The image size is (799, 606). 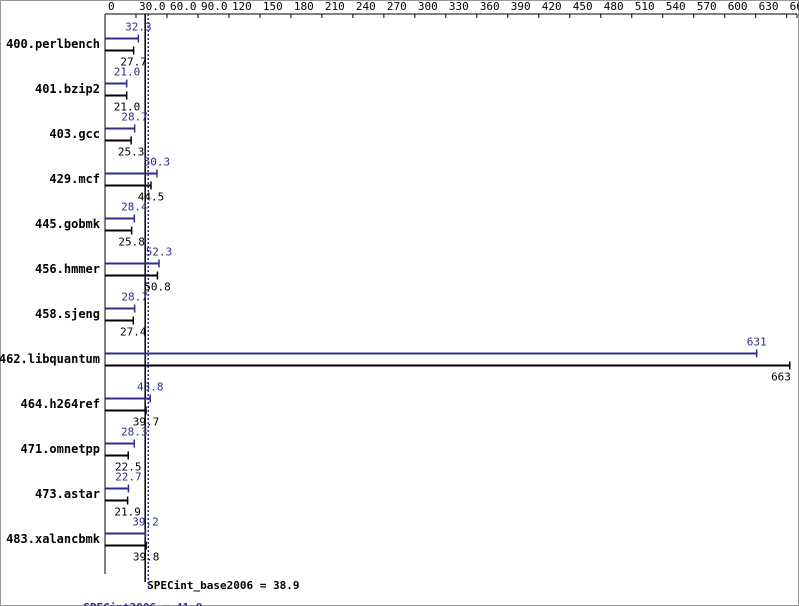 What do you see at coordinates (273, 6) in the screenshot?
I see `x-tick-label: 150` at bounding box center [273, 6].